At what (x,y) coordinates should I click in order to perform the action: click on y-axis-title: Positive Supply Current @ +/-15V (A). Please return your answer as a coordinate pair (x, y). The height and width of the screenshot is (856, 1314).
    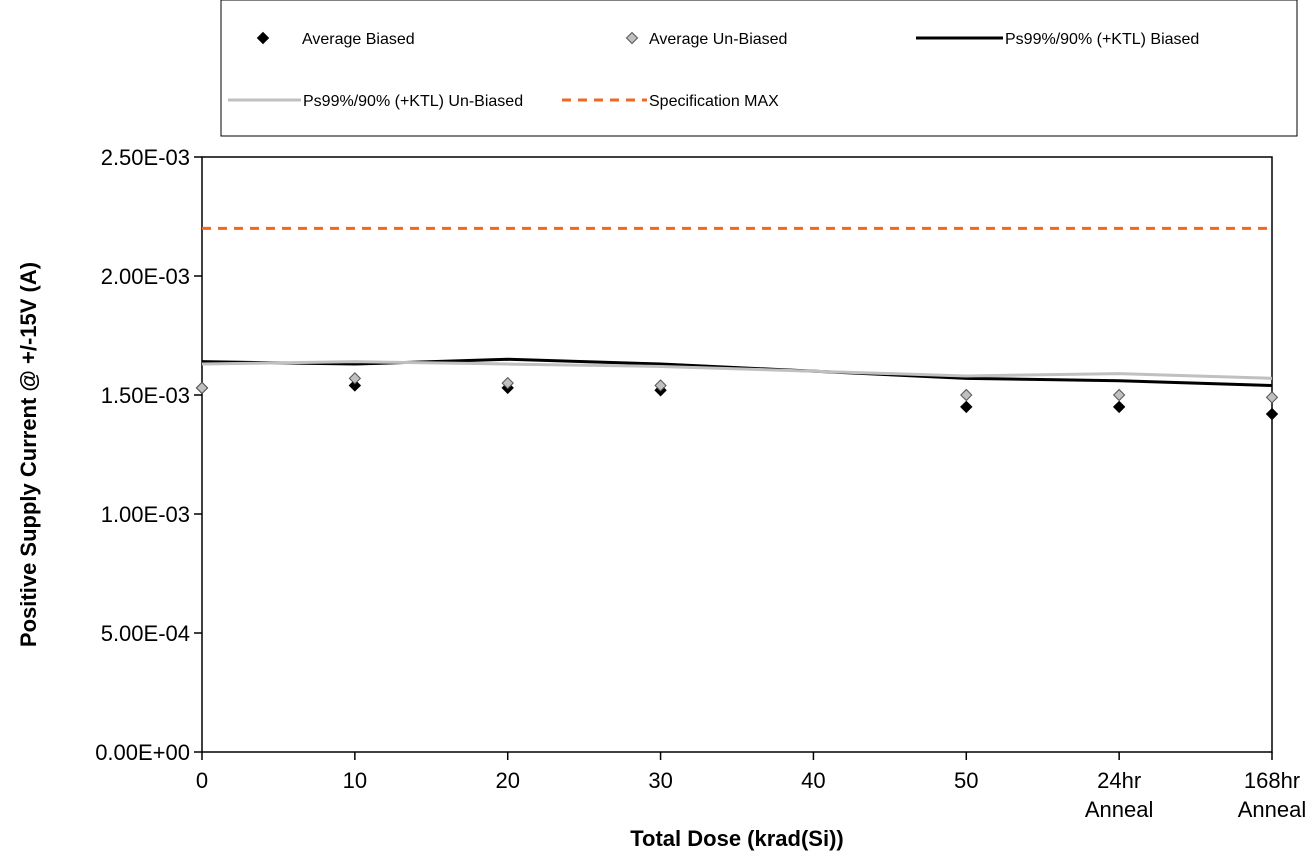
    Looking at the image, I should click on (28, 454).